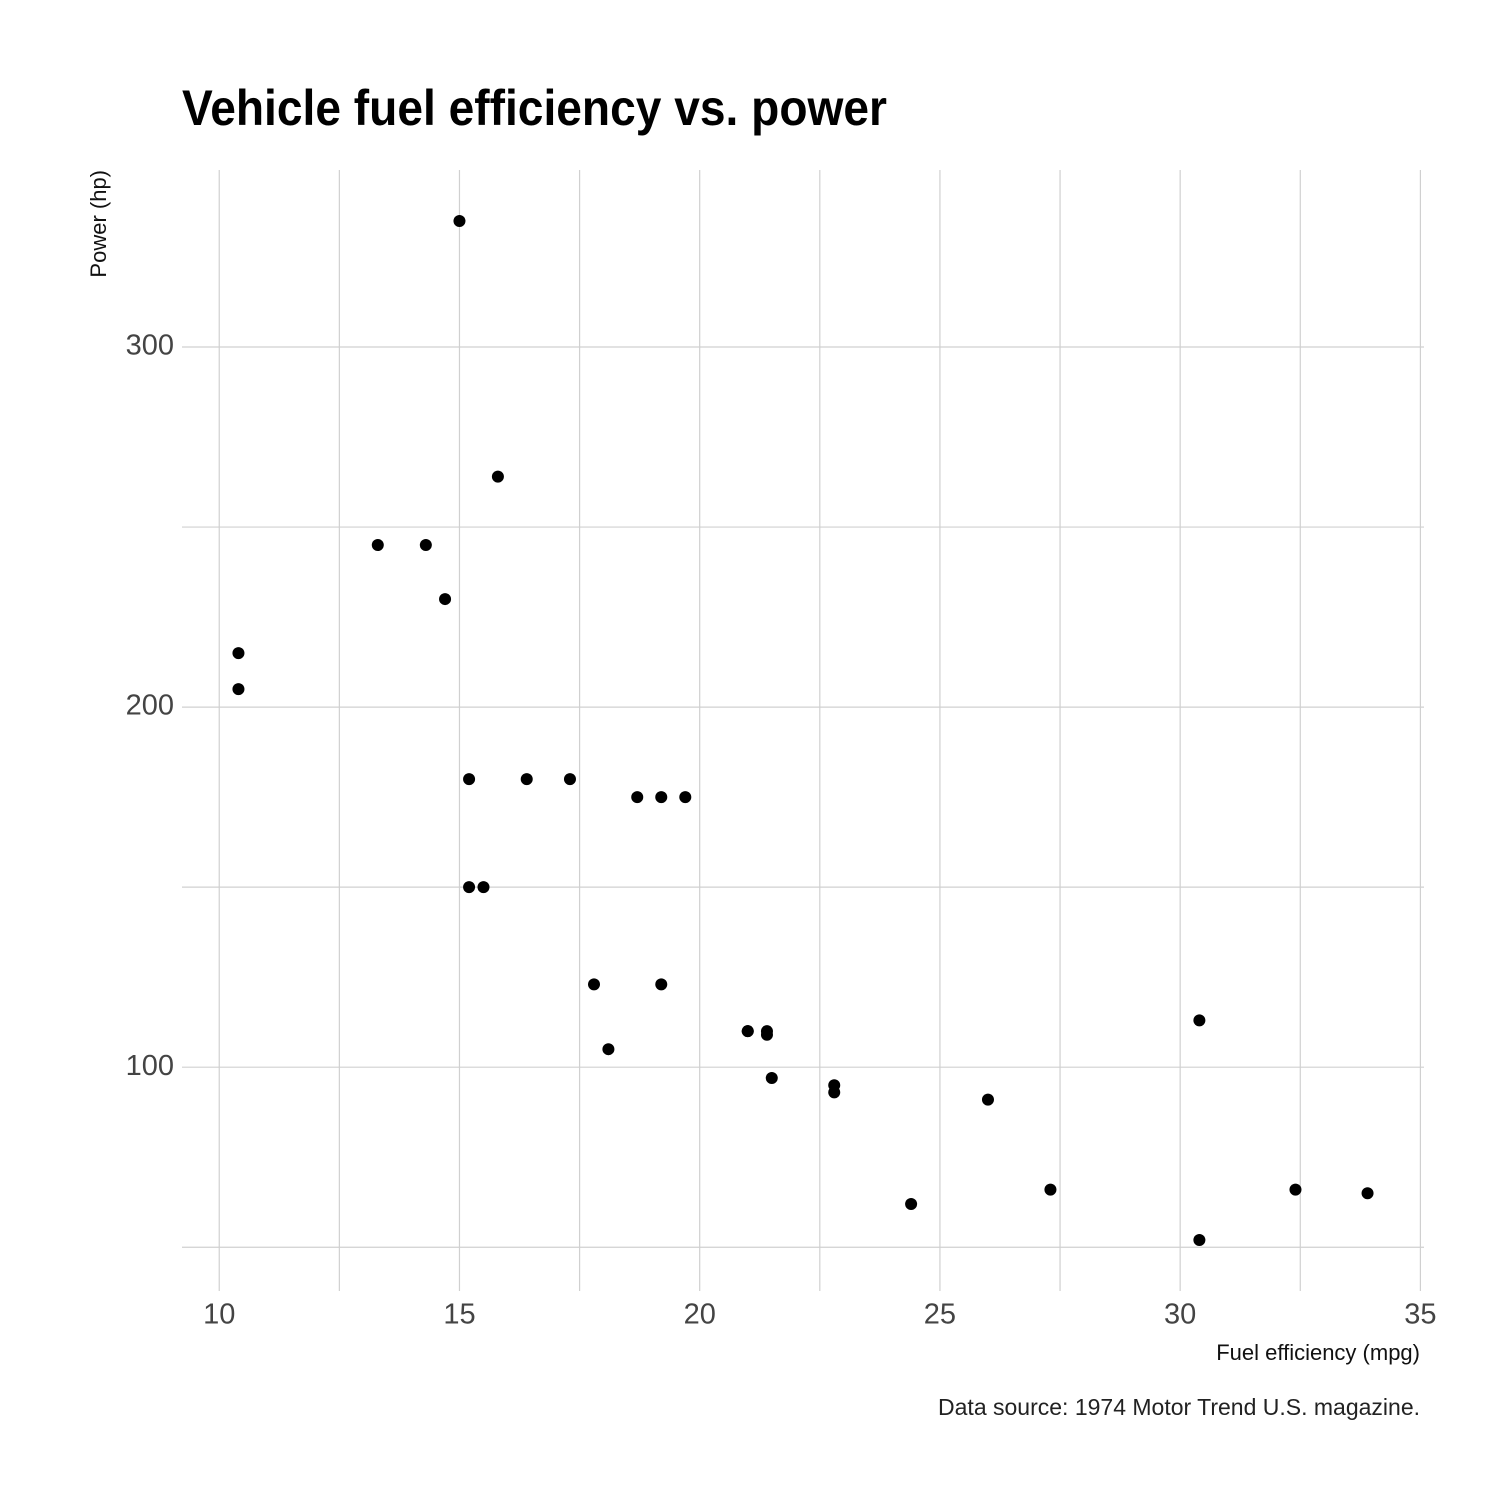 Image resolution: width=1512 pixels, height=1512 pixels. What do you see at coordinates (150, 706) in the screenshot?
I see `y-tick-label: 200` at bounding box center [150, 706].